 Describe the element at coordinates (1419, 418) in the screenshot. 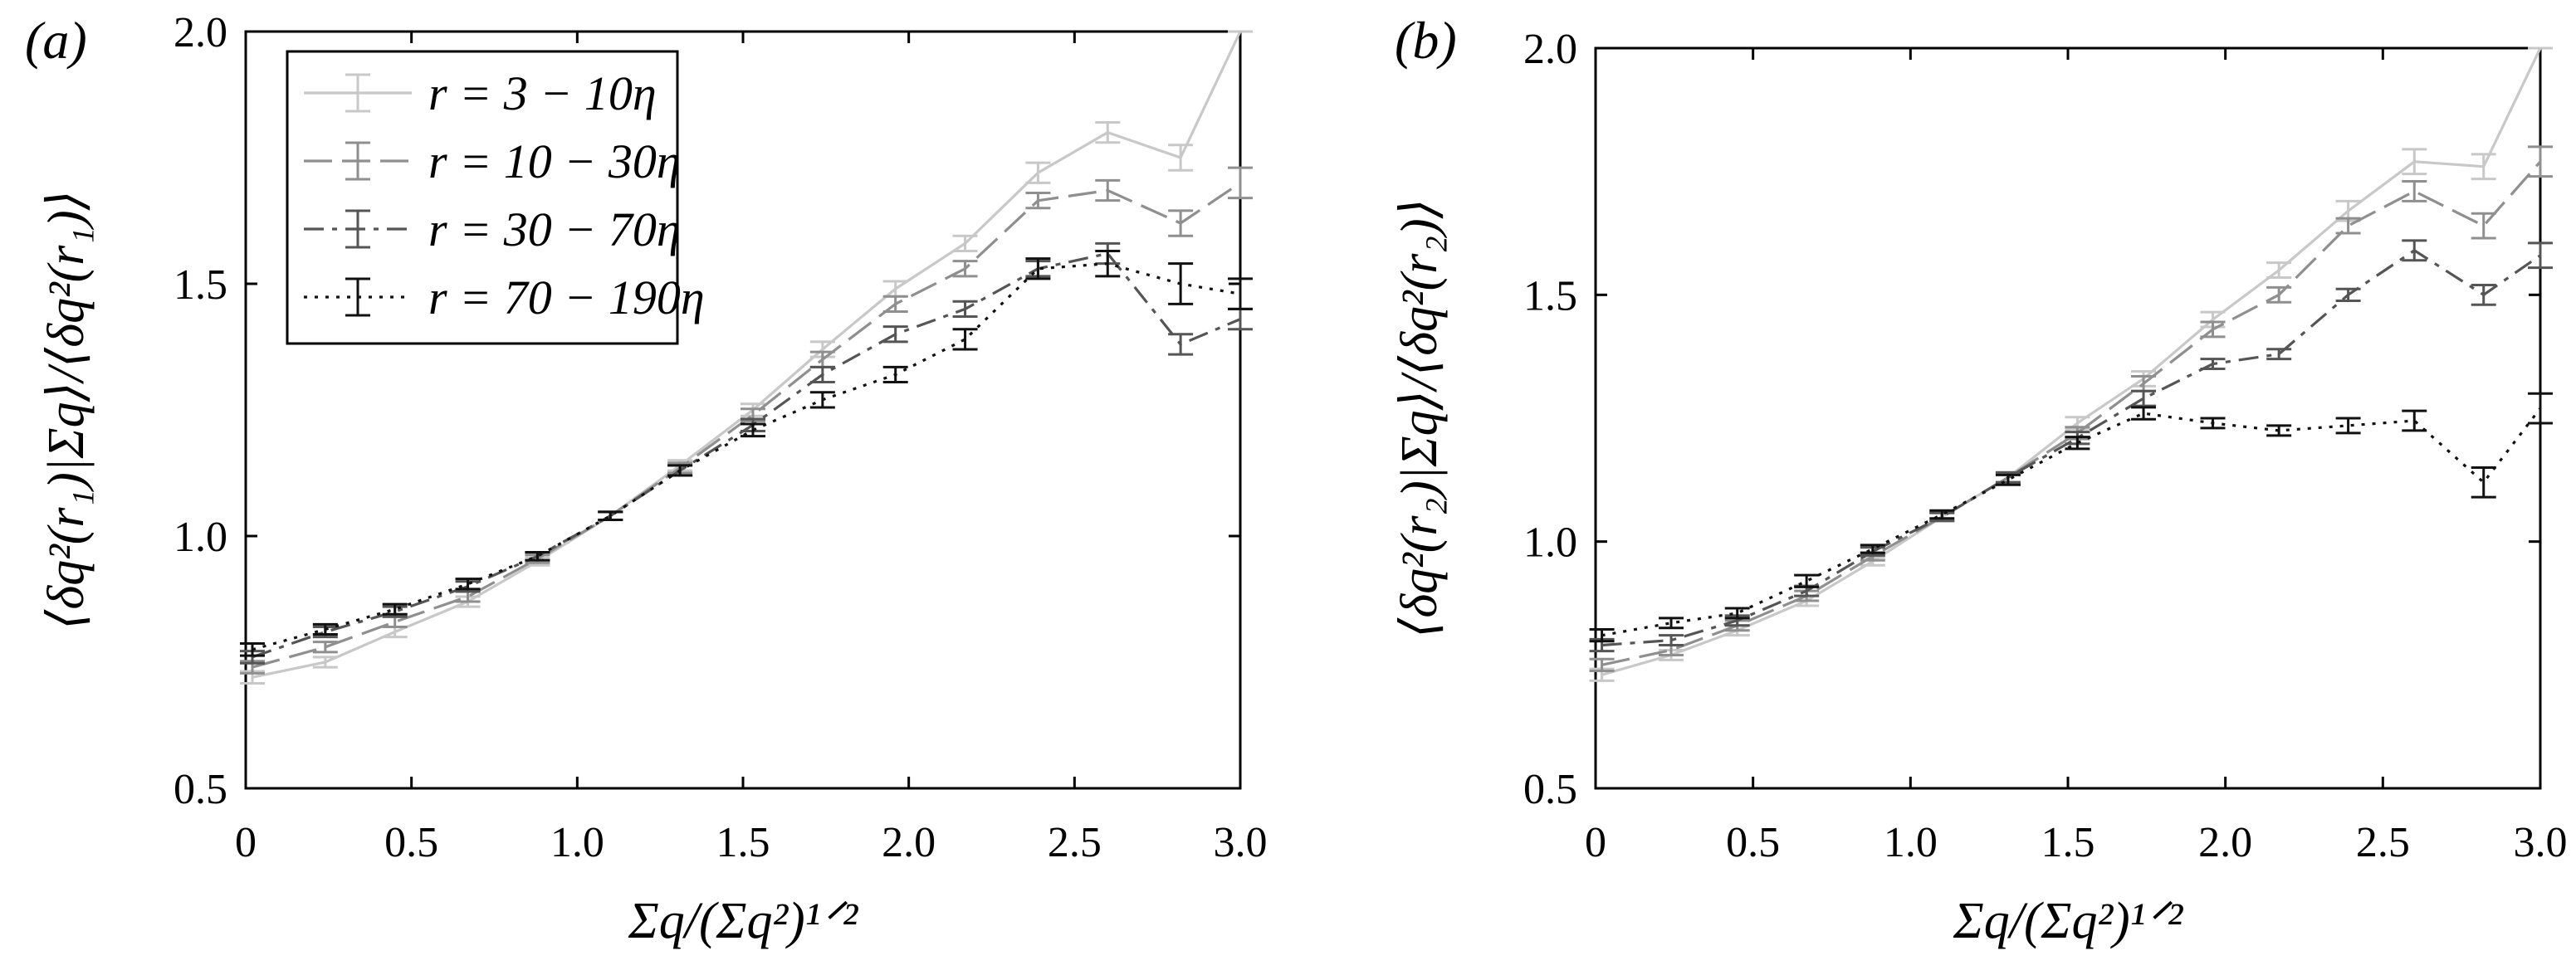

I see `y-axis-label: ⟨δq²(r₂)|Σq⟩/⟨δq²(r₂)⟩` at that location.